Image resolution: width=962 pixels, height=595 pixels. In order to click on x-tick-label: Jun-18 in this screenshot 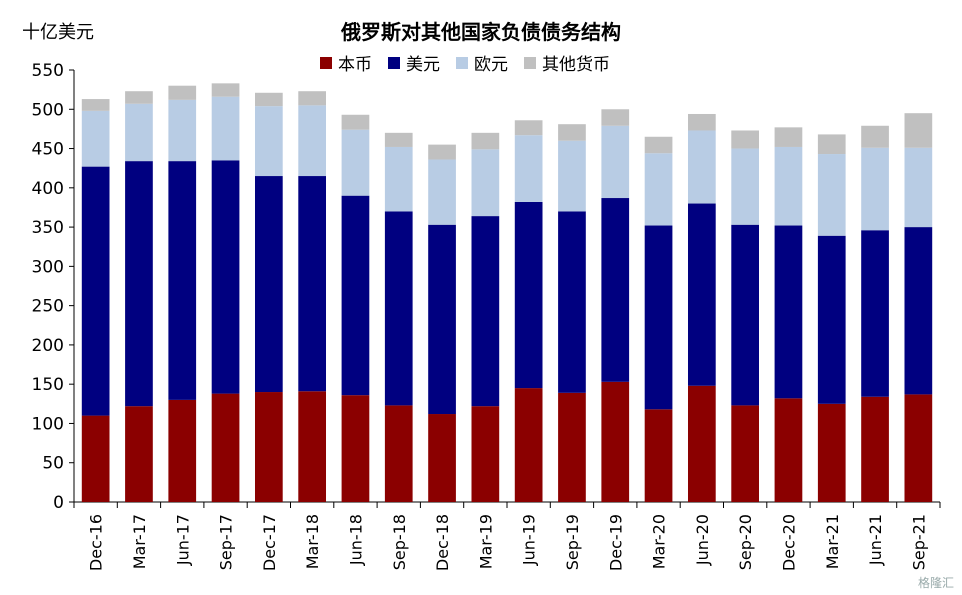, I will do `click(355, 540)`.